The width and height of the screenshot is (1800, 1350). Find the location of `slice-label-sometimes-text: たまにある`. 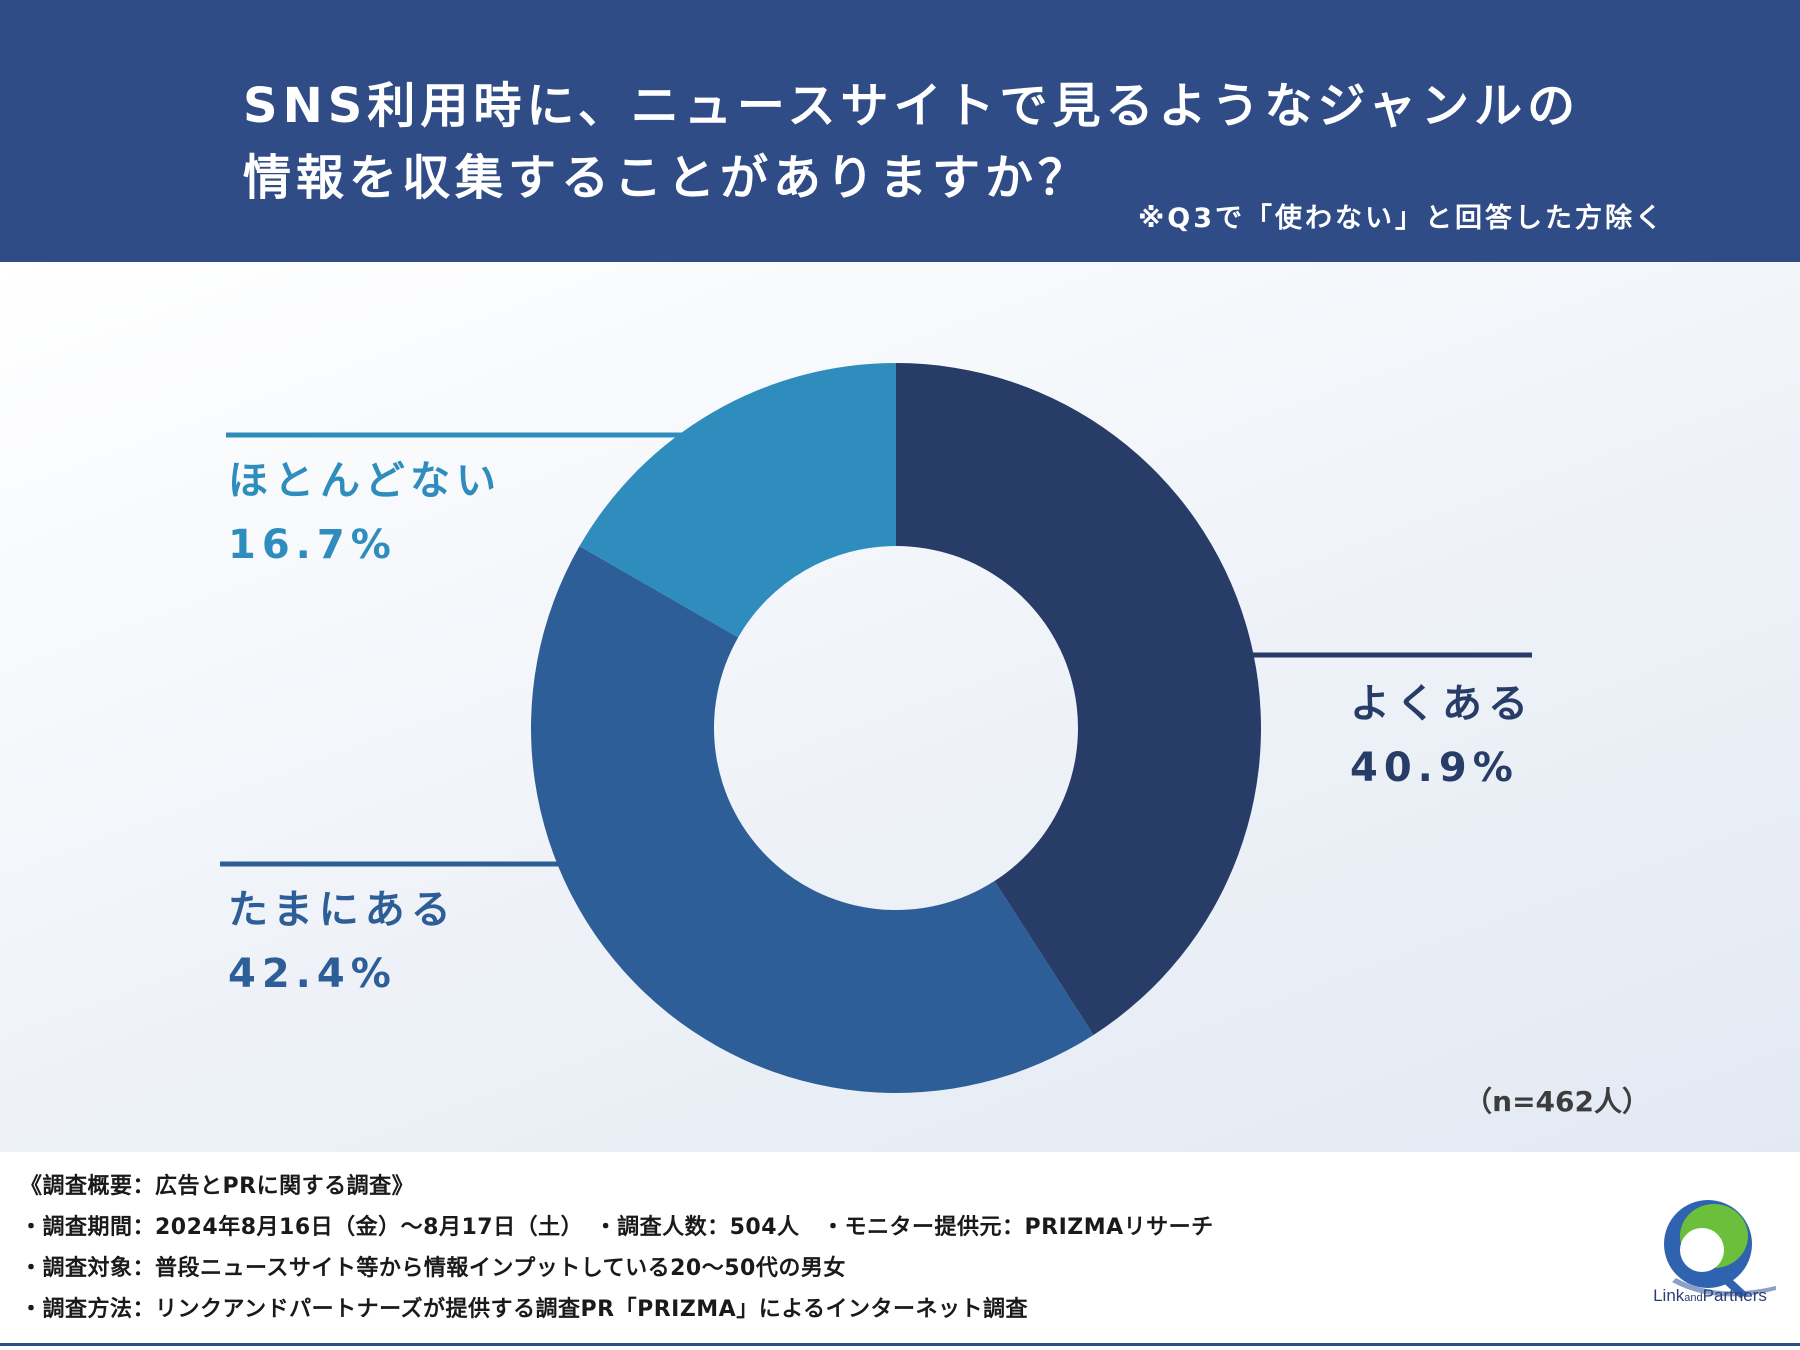

slice-label-sometimes-text: たまにある is located at coordinates (342, 910).